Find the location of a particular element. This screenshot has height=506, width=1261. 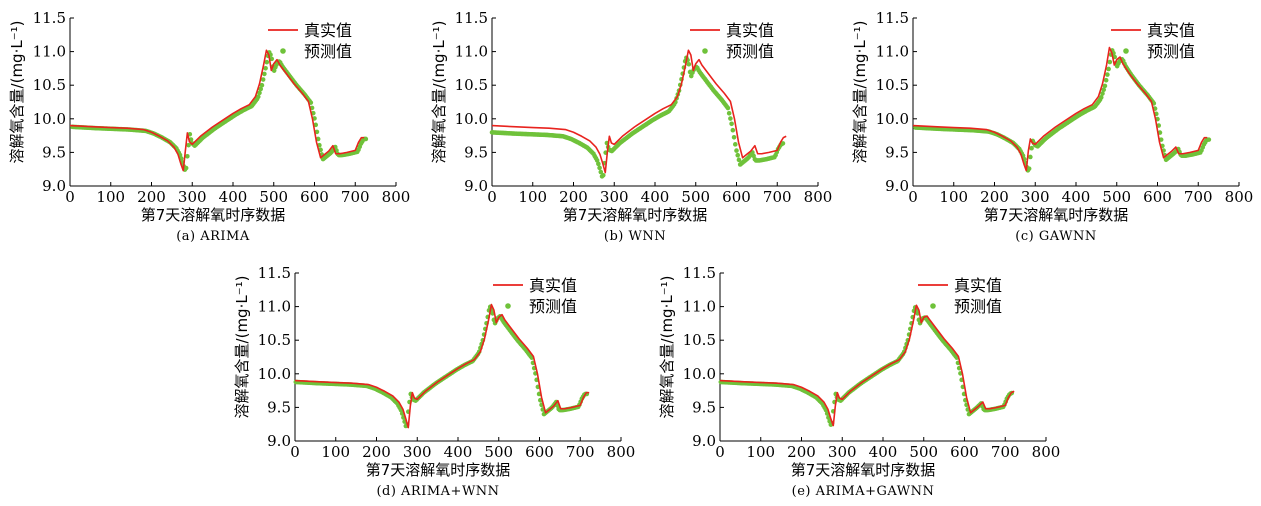

y-tick-label: 11.0 is located at coordinates (49, 52).